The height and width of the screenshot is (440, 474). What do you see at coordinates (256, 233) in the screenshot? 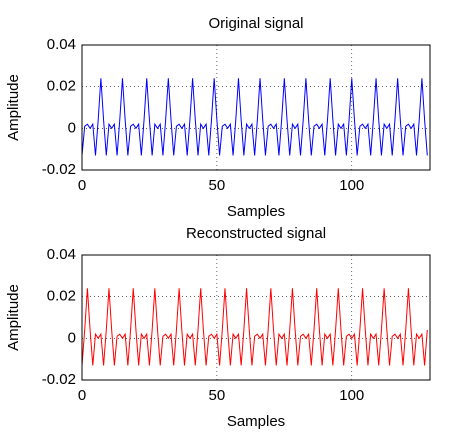
I see `chart-title: Reconstructed signal` at bounding box center [256, 233].